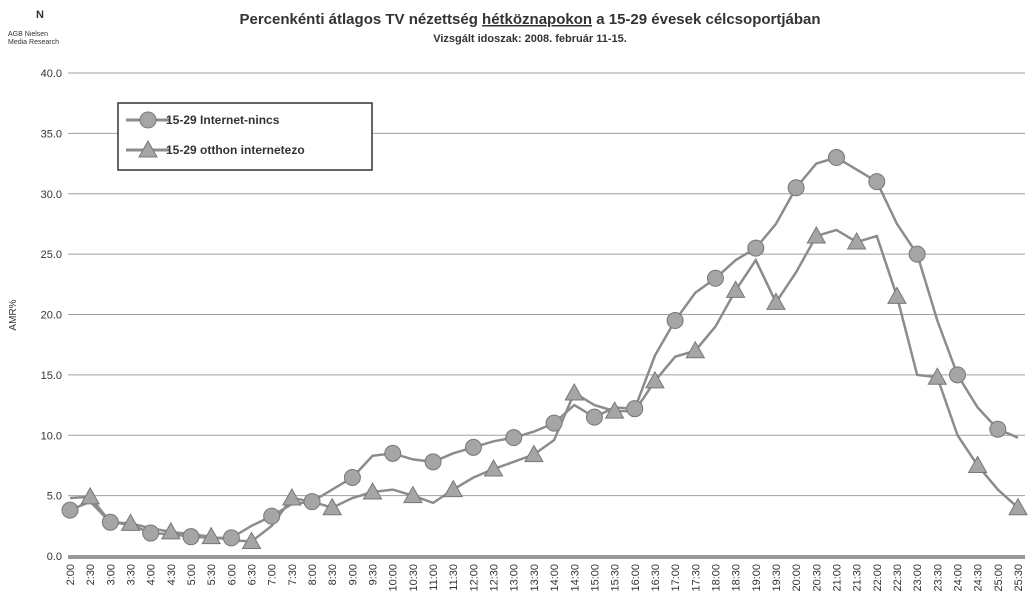 Image resolution: width=1031 pixels, height=598 pixels. What do you see at coordinates (918, 578) in the screenshot?
I see `x-tick-label: 23:00` at bounding box center [918, 578].